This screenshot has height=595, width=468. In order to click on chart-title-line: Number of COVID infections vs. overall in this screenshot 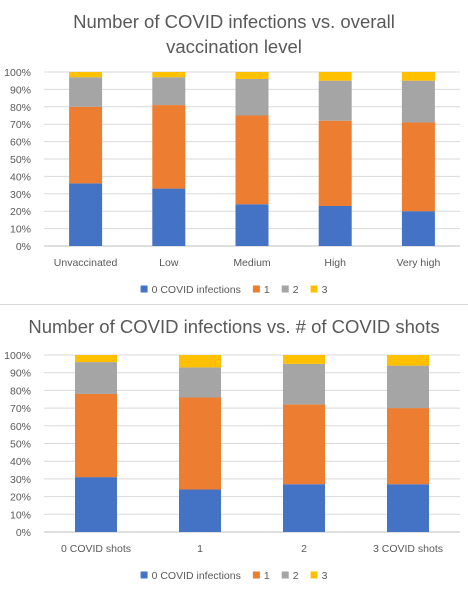, I will do `click(234, 21)`.